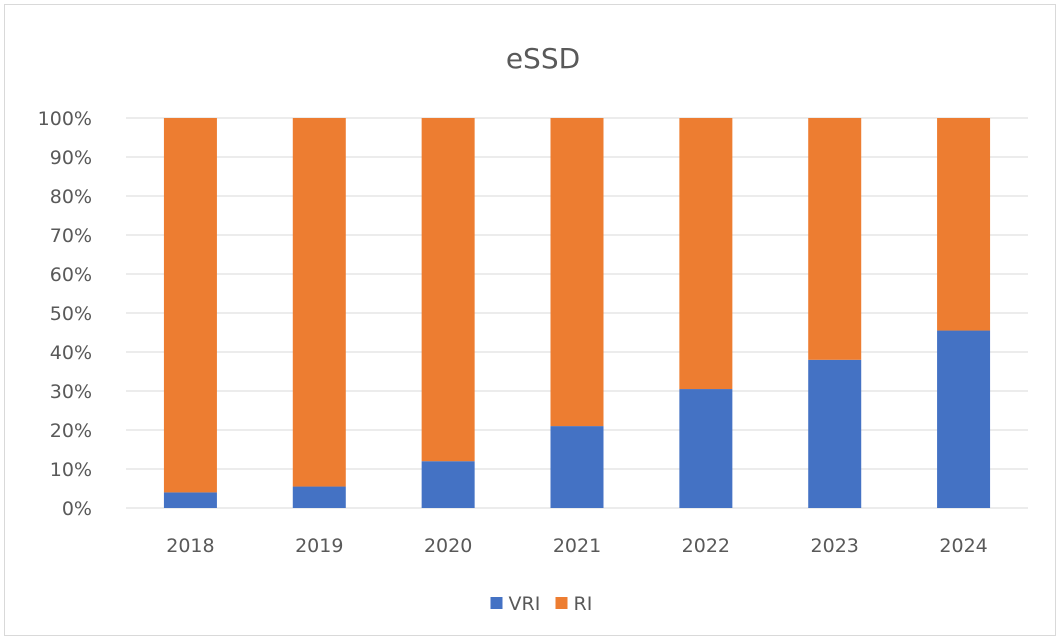 The height and width of the screenshot is (642, 1064). What do you see at coordinates (835, 239) in the screenshot?
I see `bar-ri-2023` at bounding box center [835, 239].